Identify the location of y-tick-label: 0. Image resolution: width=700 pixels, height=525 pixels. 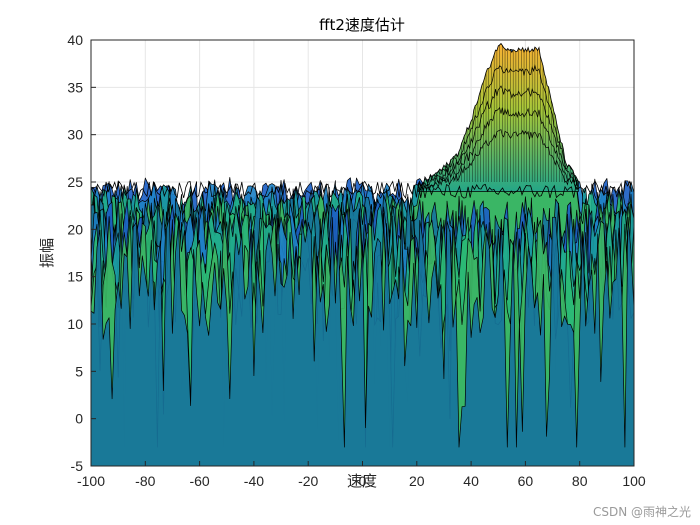
(79, 419).